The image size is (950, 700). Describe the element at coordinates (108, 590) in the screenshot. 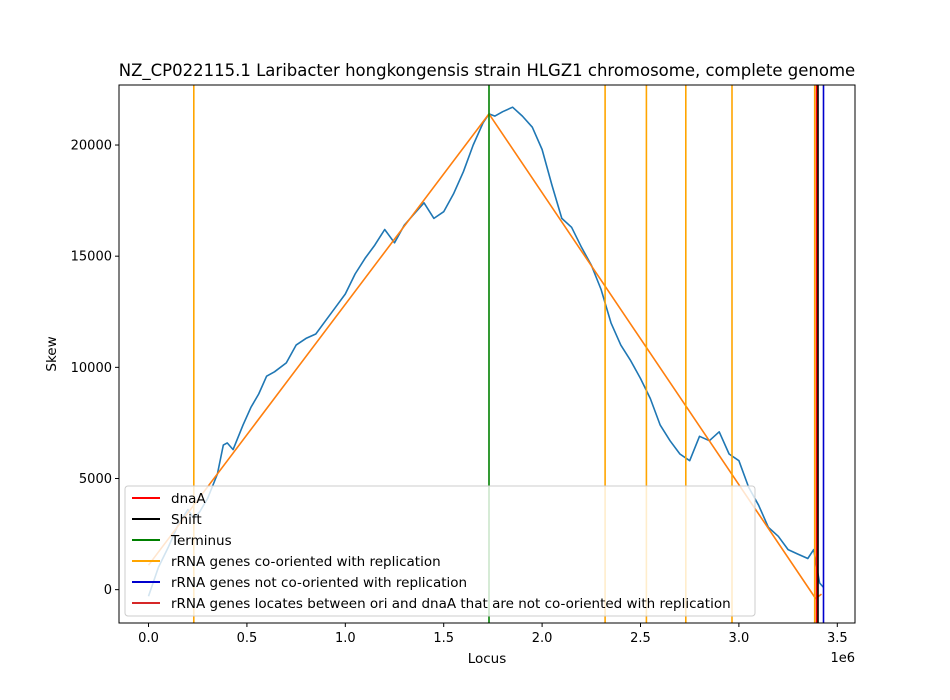

I see `y-tick-label: 0` at that location.